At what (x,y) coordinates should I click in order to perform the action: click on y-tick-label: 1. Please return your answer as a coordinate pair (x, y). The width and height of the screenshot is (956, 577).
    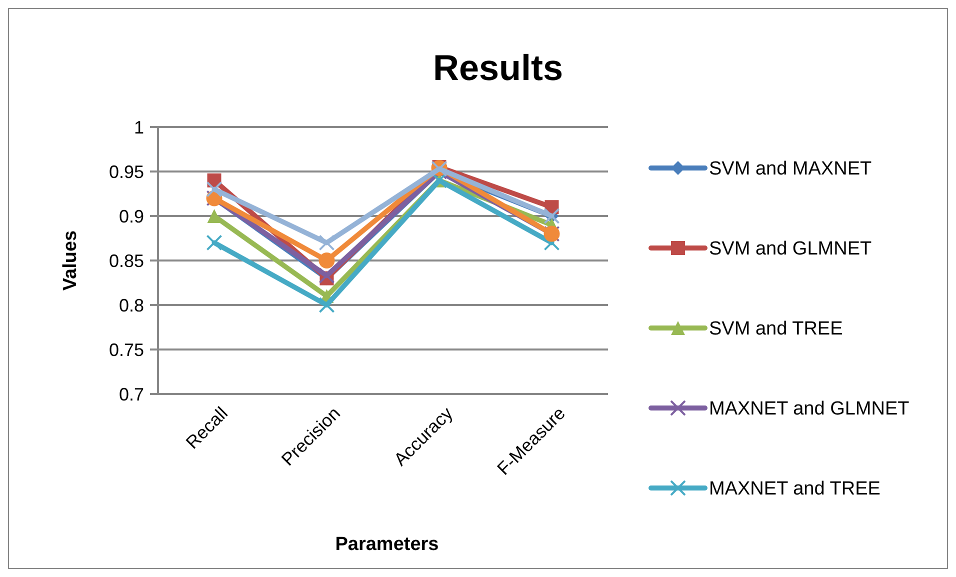
    Looking at the image, I should click on (139, 127).